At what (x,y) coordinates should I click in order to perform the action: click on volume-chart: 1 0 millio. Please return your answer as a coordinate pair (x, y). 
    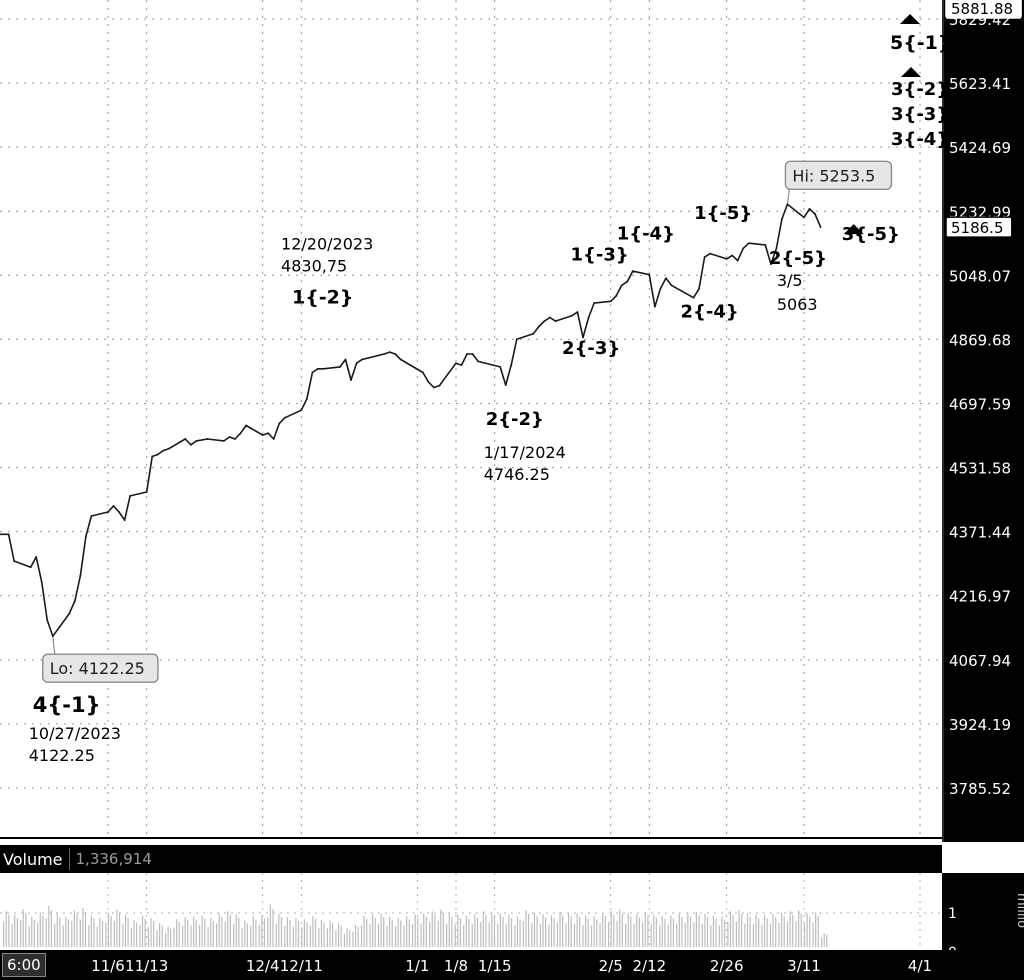
    Looking at the image, I should click on (512, 911).